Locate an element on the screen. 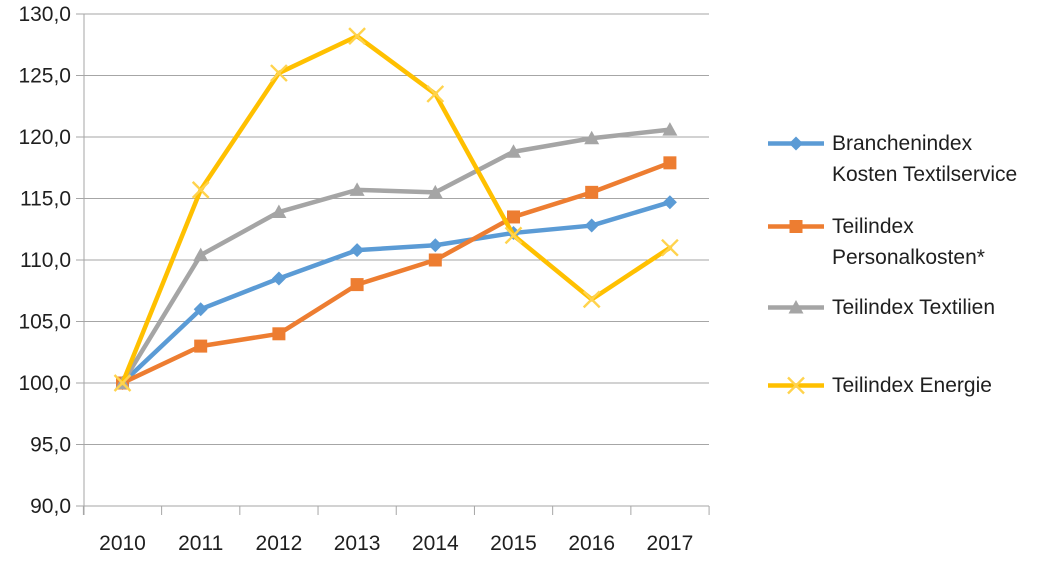  legend-marker-branchenindex is located at coordinates (796, 143).